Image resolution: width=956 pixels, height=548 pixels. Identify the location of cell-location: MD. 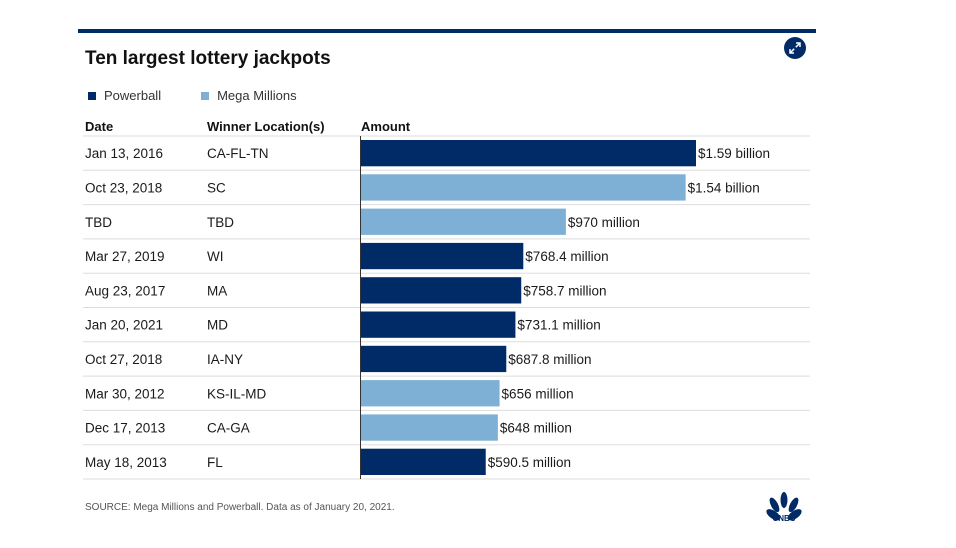
(217, 325).